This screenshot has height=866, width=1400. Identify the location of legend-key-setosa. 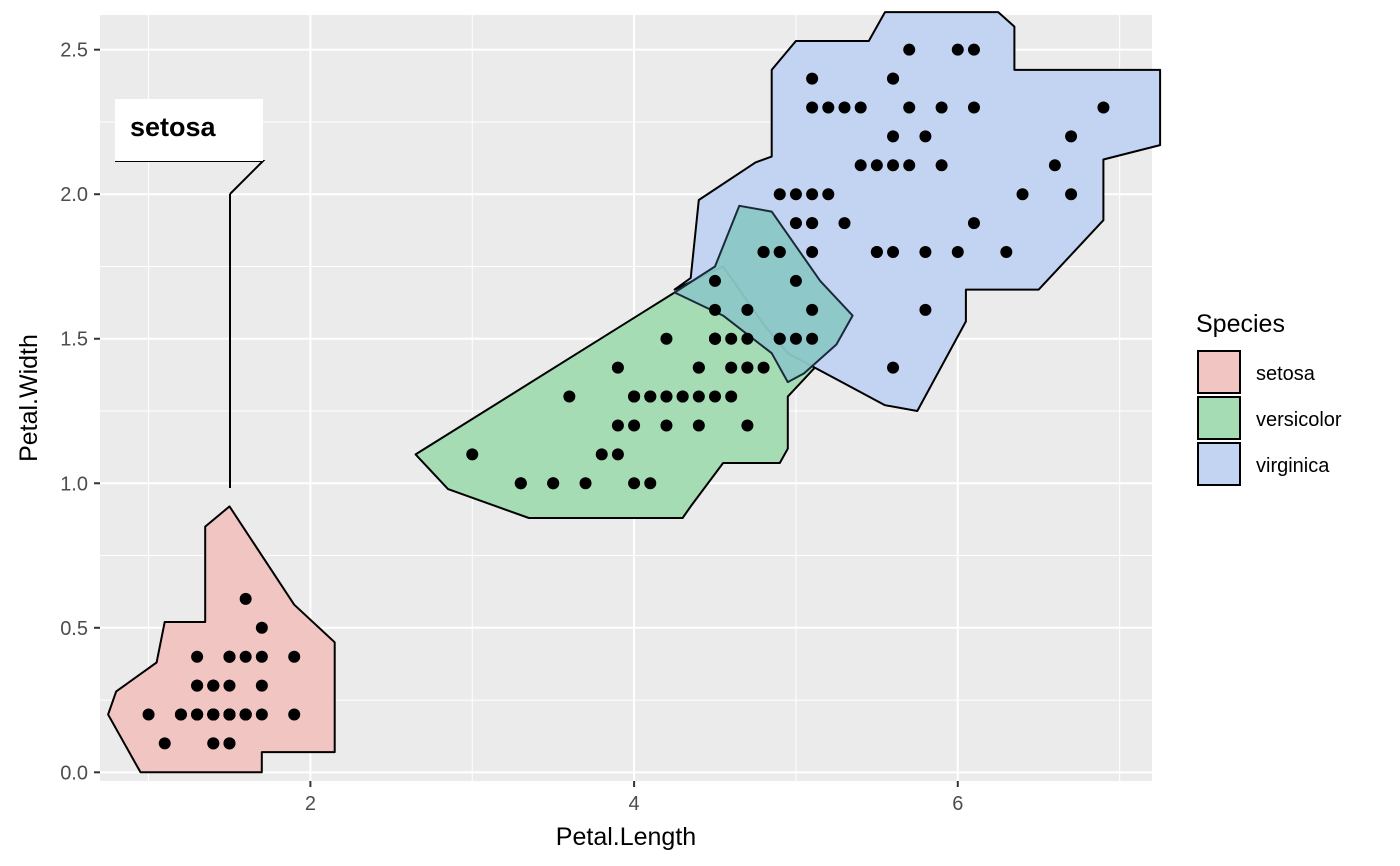
(1219, 372).